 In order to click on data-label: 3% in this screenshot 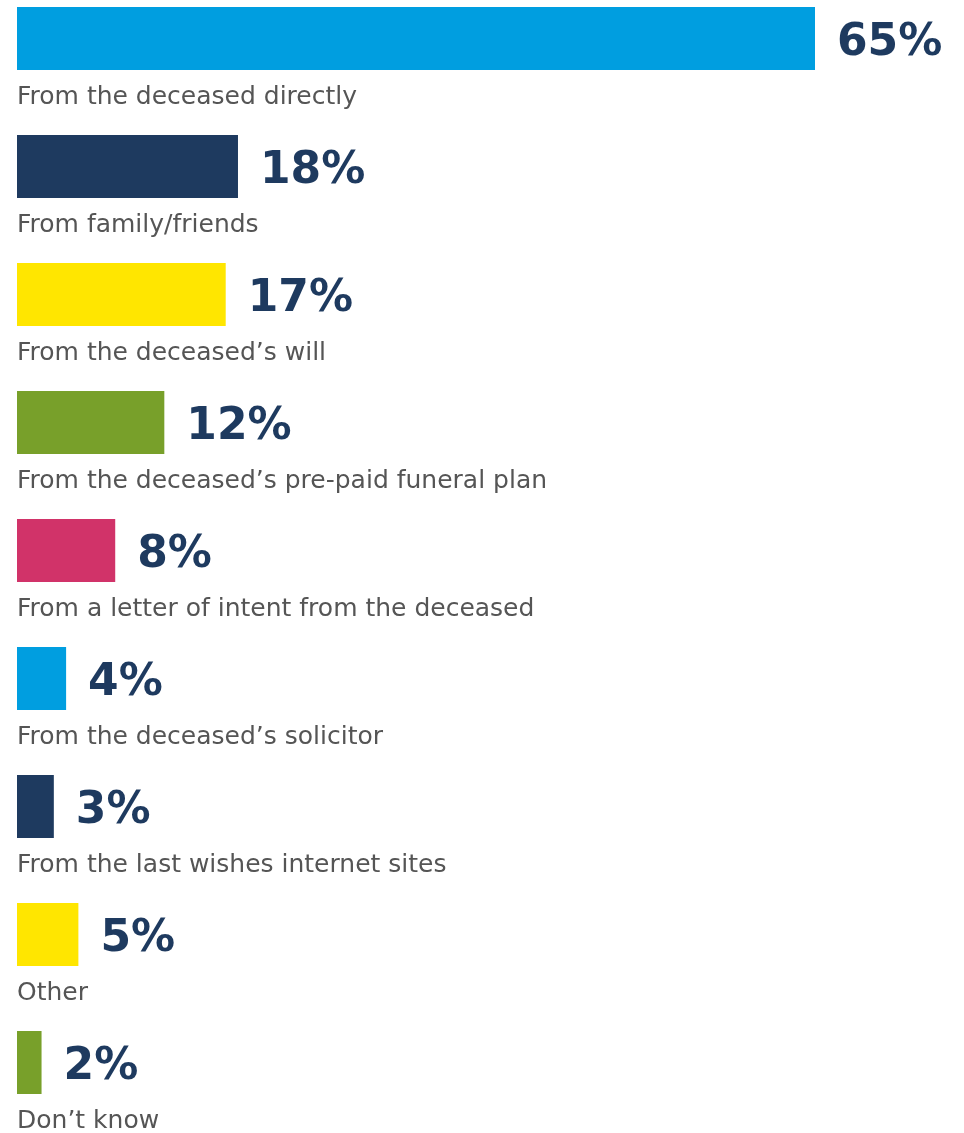, I will do `click(113, 807)`.